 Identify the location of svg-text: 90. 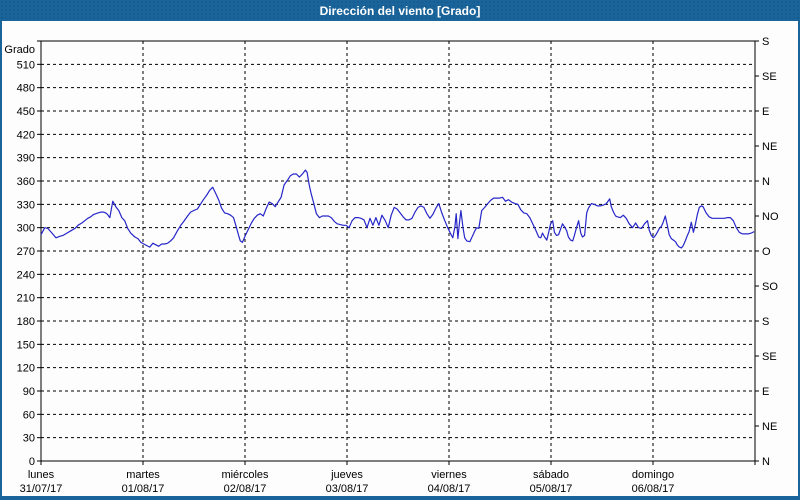
(29, 392).